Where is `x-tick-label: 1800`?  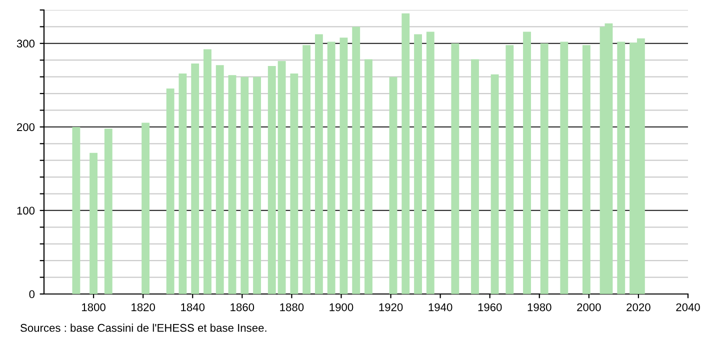 x-tick-label: 1800 is located at coordinates (94, 307).